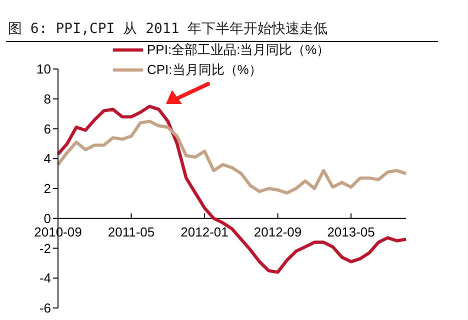 Image resolution: width=468 pixels, height=320 pixels. I want to click on legend-label: PPI:全部工业品:当月同比（%）, so click(238, 50).